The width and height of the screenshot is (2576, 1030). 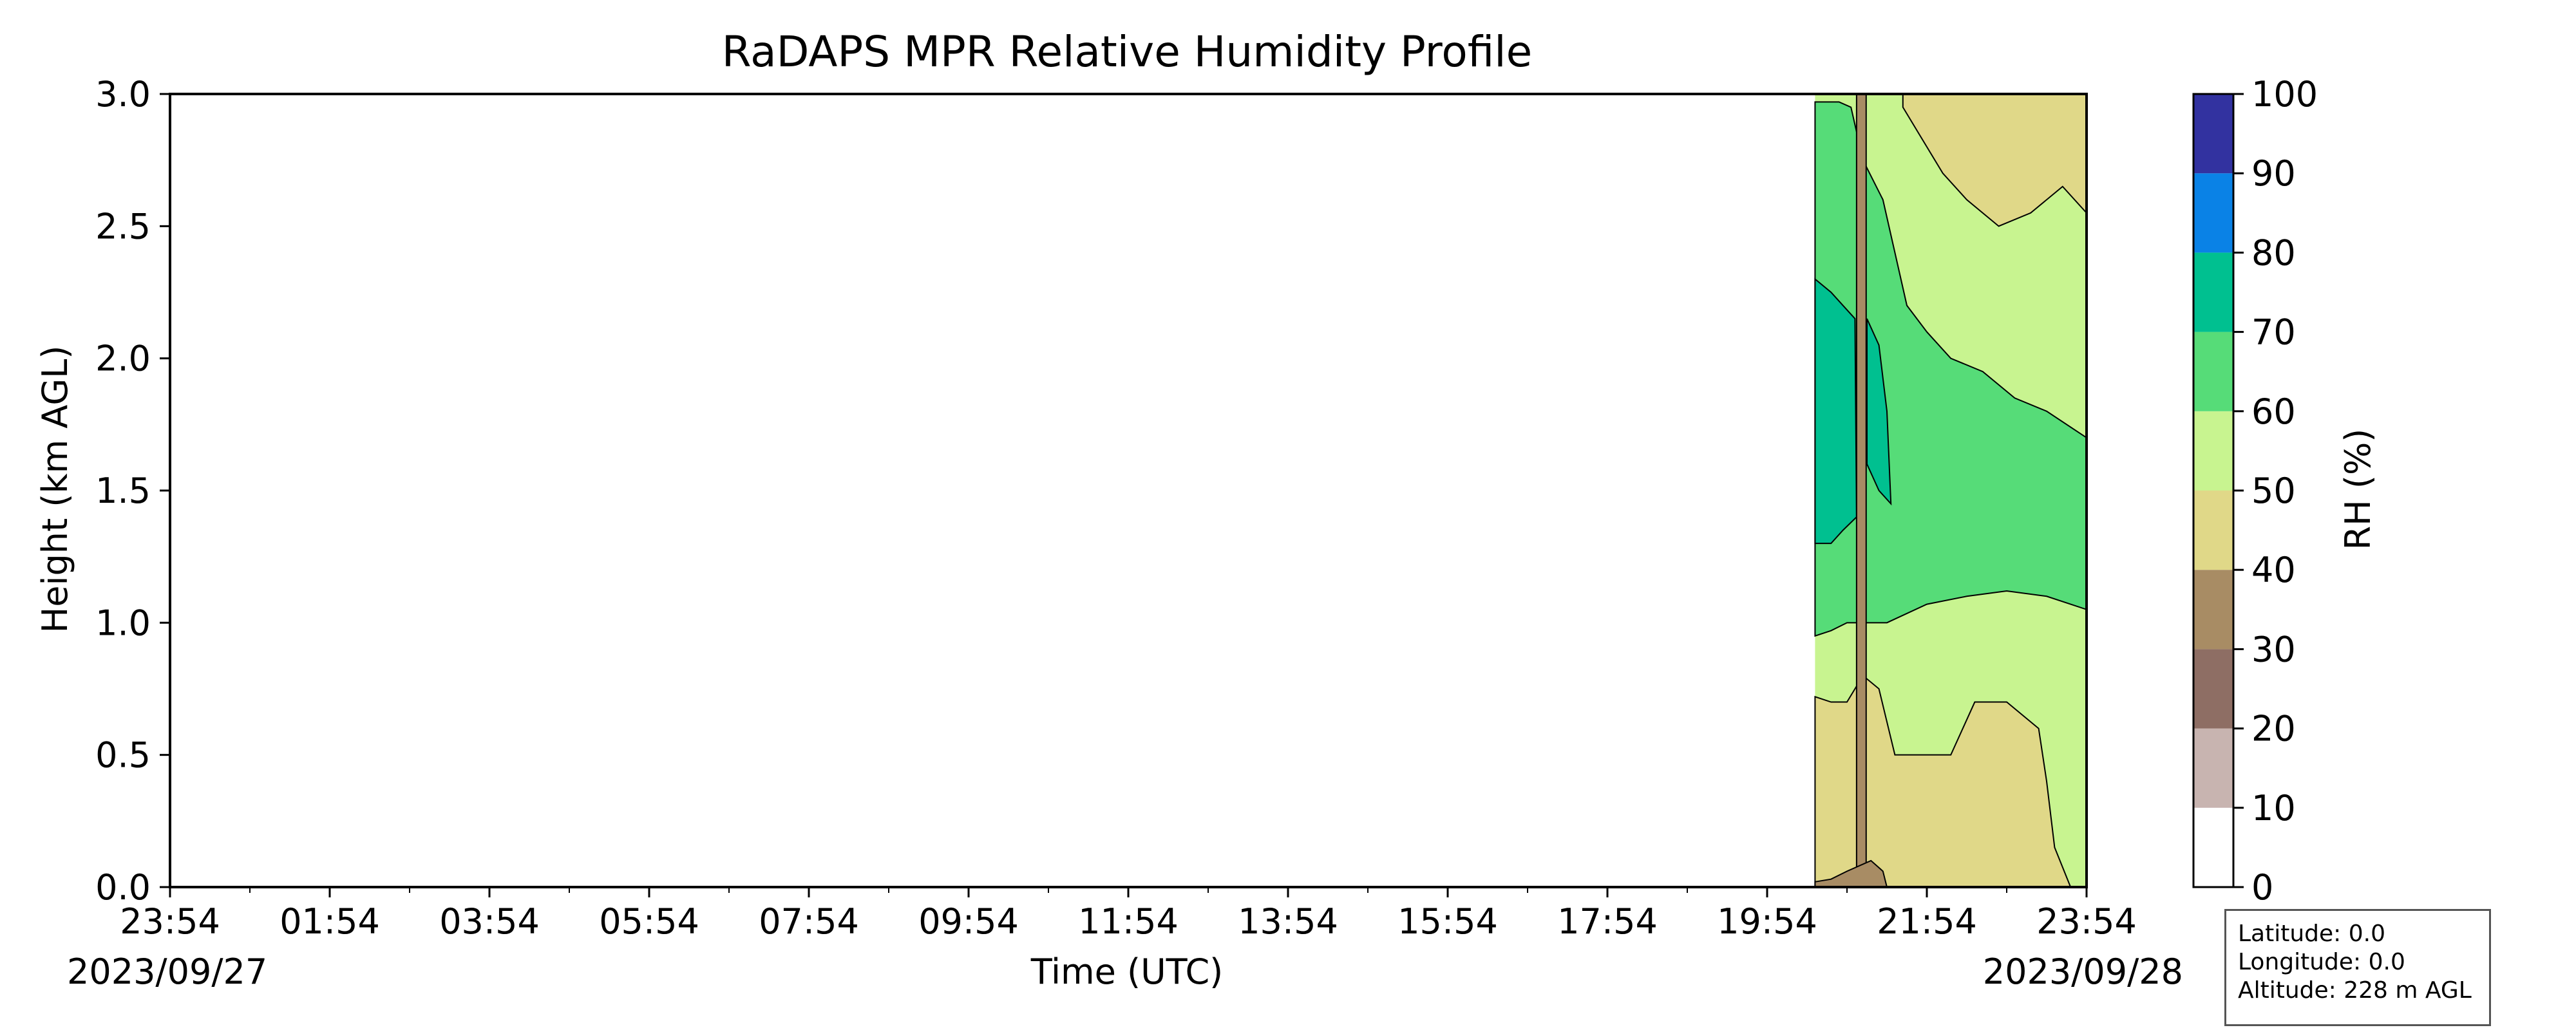 I want to click on colorbar-tick-label: 20, so click(x=2273, y=729).